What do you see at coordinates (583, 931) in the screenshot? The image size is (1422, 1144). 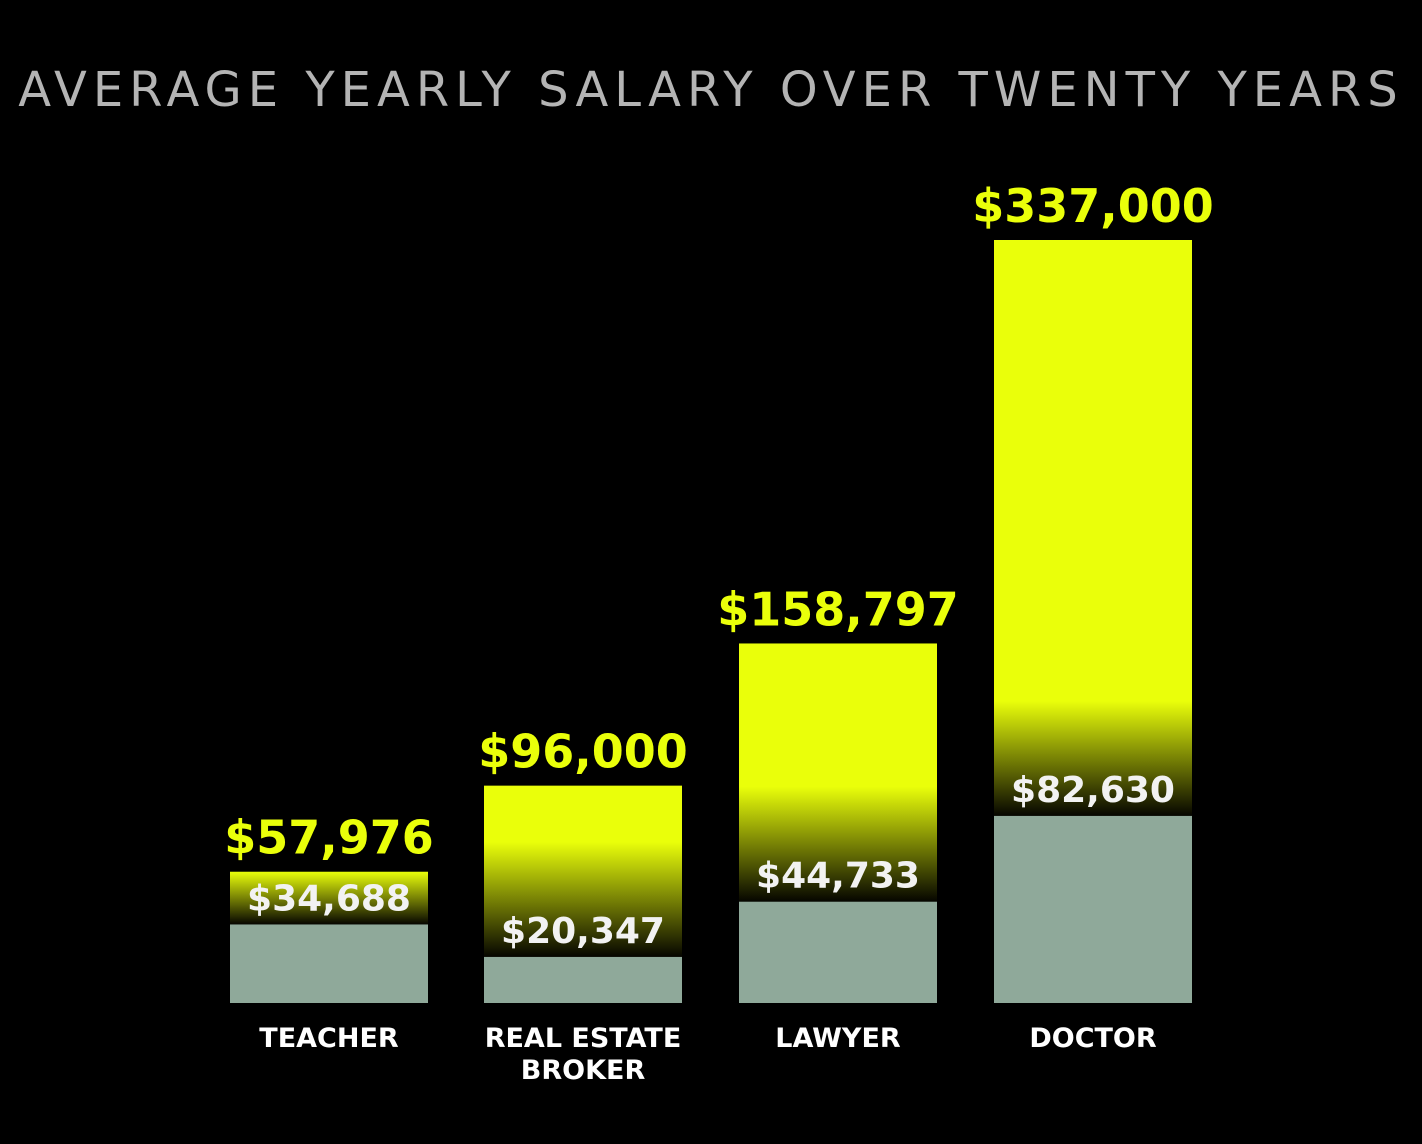 I see `base-value-label: $20,347` at bounding box center [583, 931].